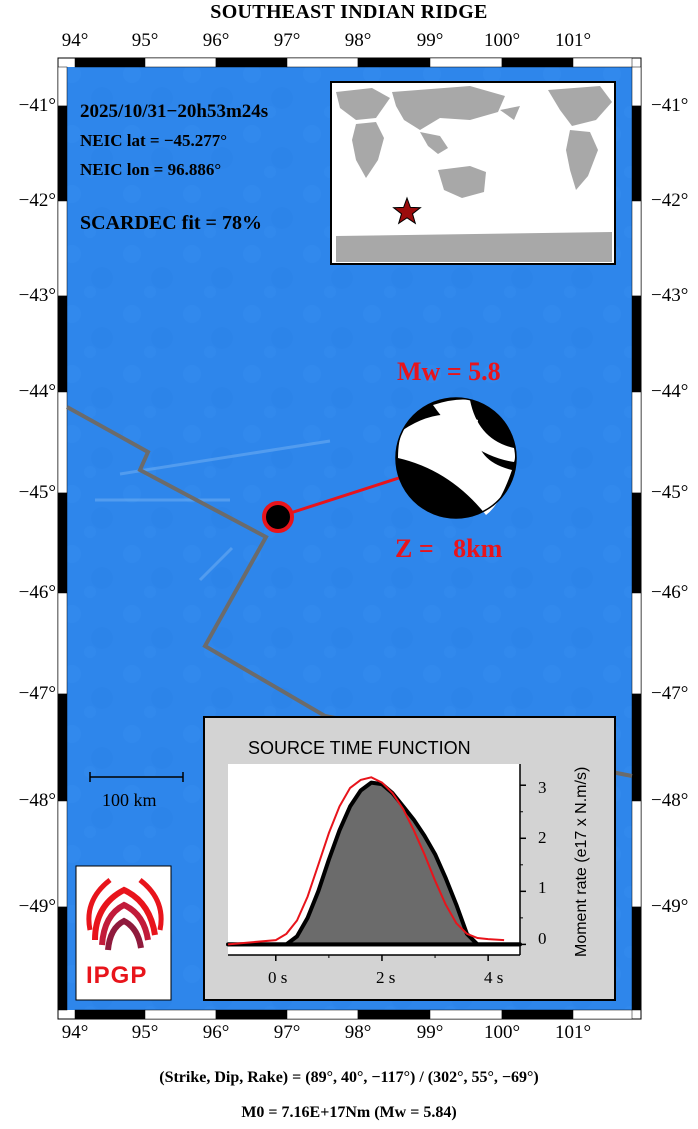 The image size is (698, 1129). What do you see at coordinates (123, 933) in the screenshot?
I see `ipgp-logo` at bounding box center [123, 933].